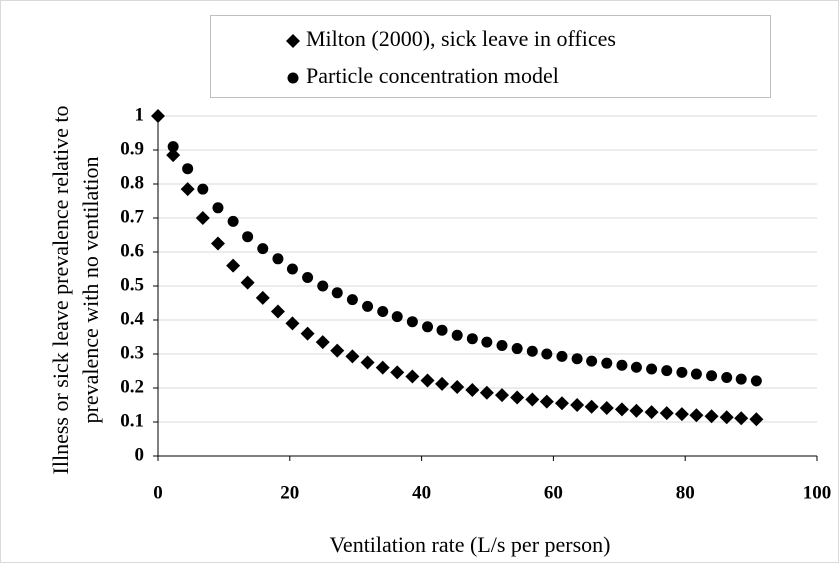 The width and height of the screenshot is (839, 563). What do you see at coordinates (685, 492) in the screenshot?
I see `x-tick-label: 80` at bounding box center [685, 492].